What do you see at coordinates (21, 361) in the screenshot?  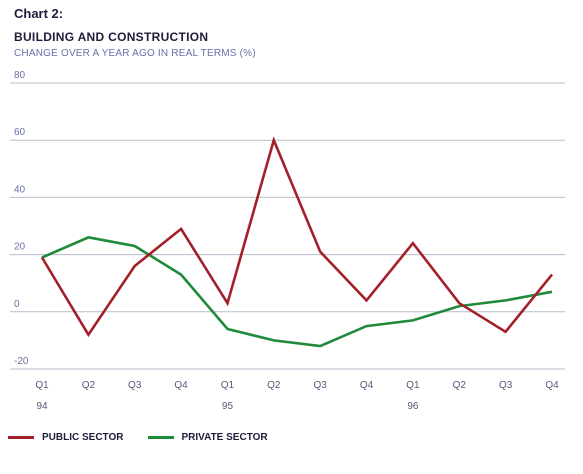 I see `y-tick-label: -20` at bounding box center [21, 361].